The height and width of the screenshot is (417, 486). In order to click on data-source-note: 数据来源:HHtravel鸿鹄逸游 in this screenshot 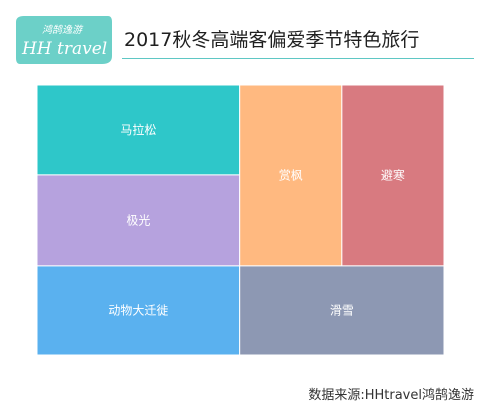, I will do `click(391, 395)`.